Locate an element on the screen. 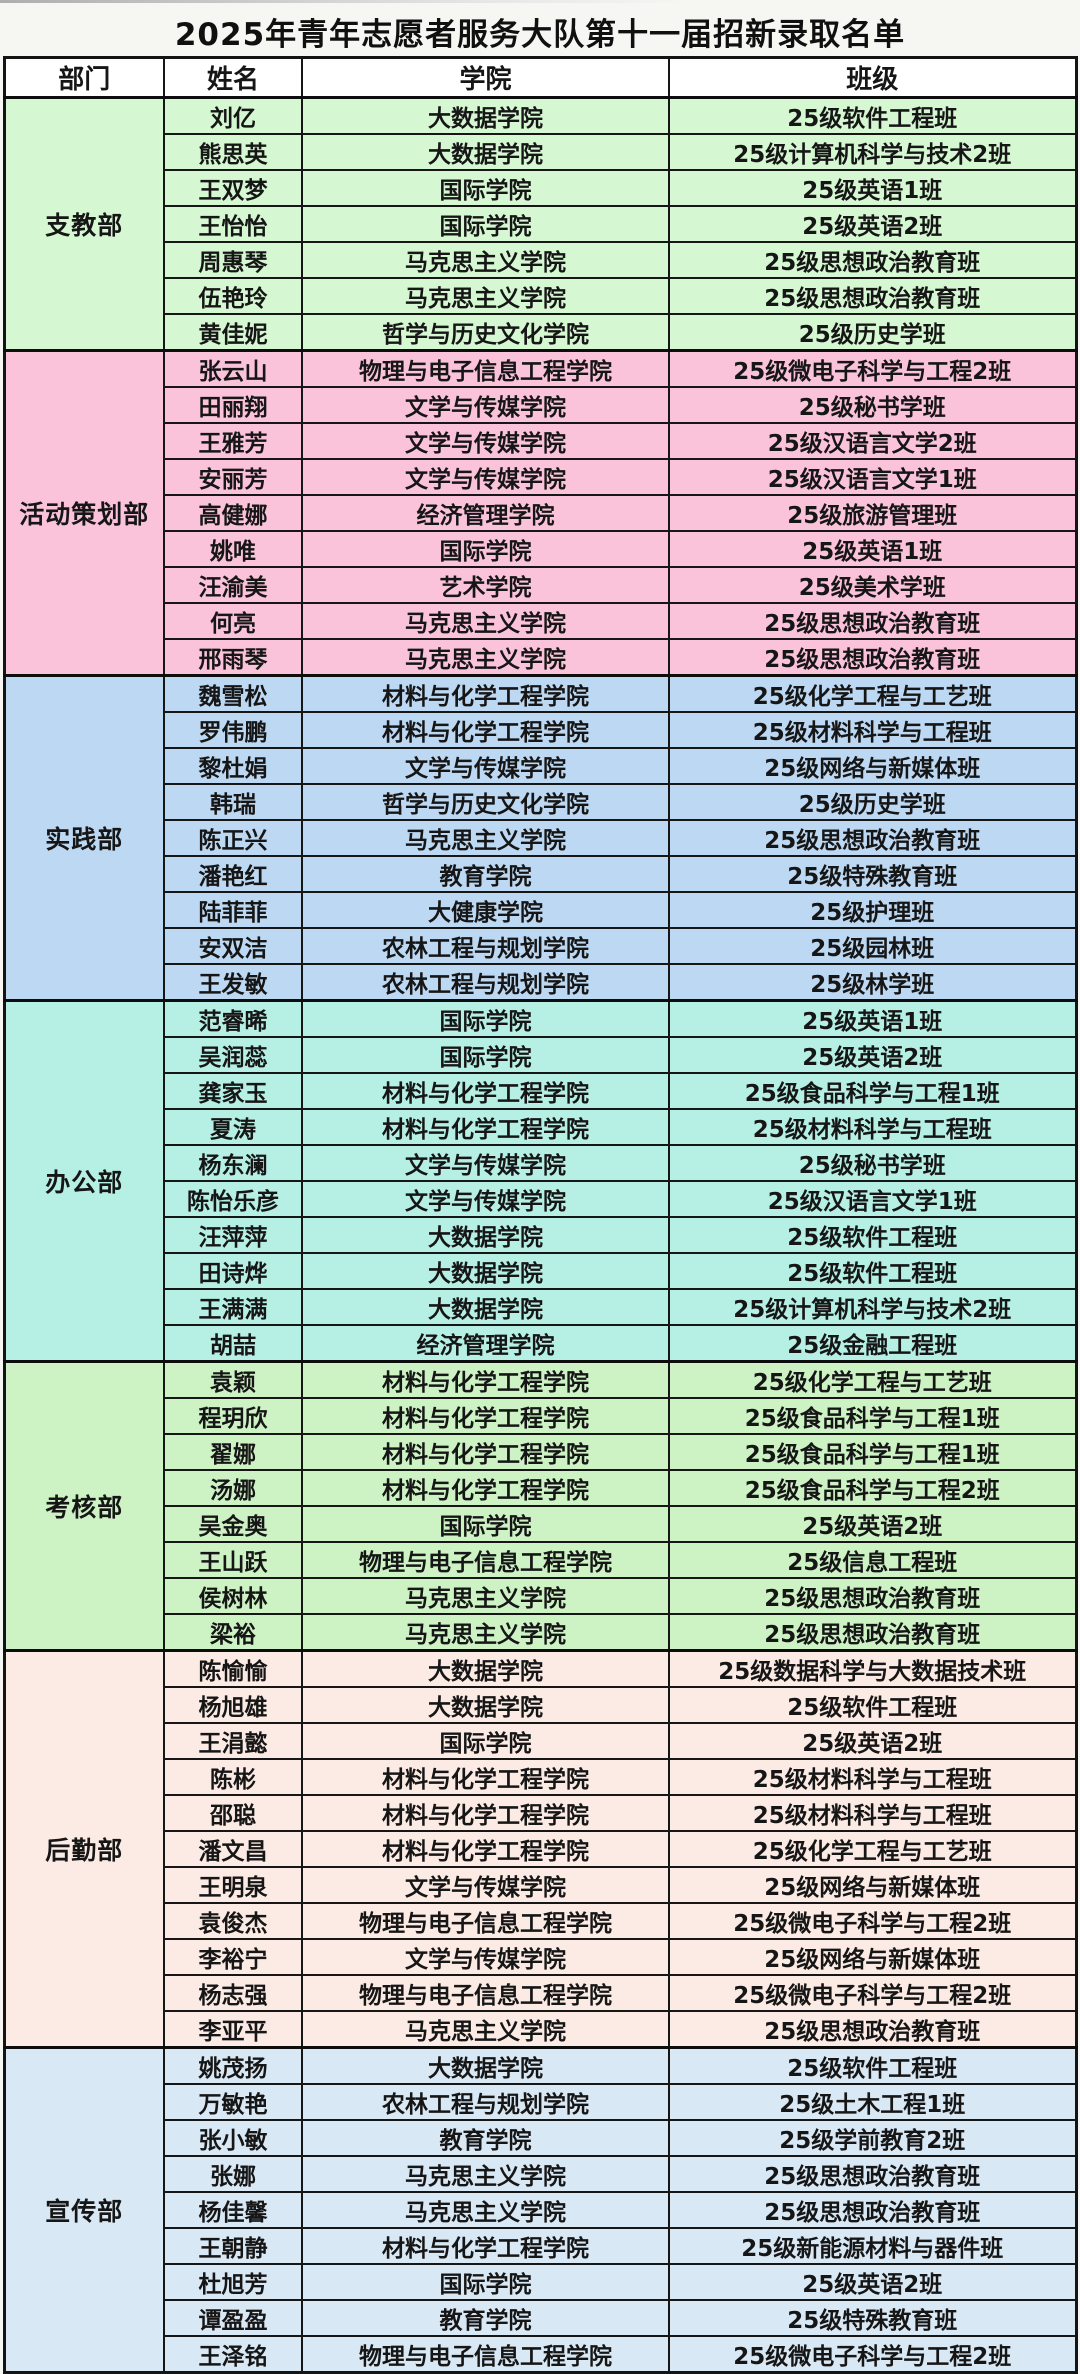 This screenshot has width=1080, height=2374. table-row: 万敏艳 农林工程与规划学院 25级土木工程1班 is located at coordinates (540, 2102).